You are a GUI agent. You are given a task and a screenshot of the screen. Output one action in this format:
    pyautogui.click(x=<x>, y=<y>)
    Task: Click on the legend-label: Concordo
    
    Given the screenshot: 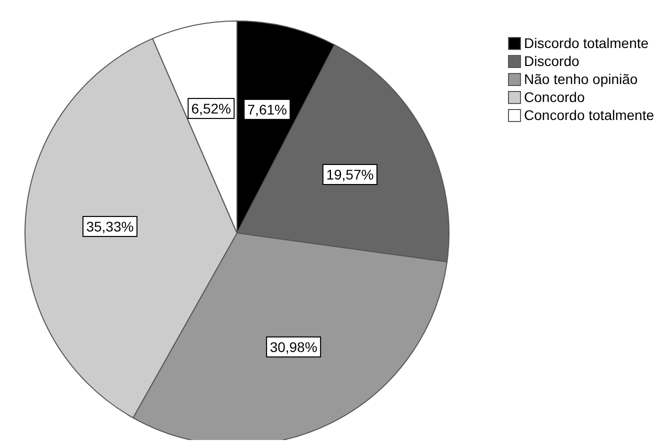 What is the action you would take?
    pyautogui.click(x=554, y=97)
    